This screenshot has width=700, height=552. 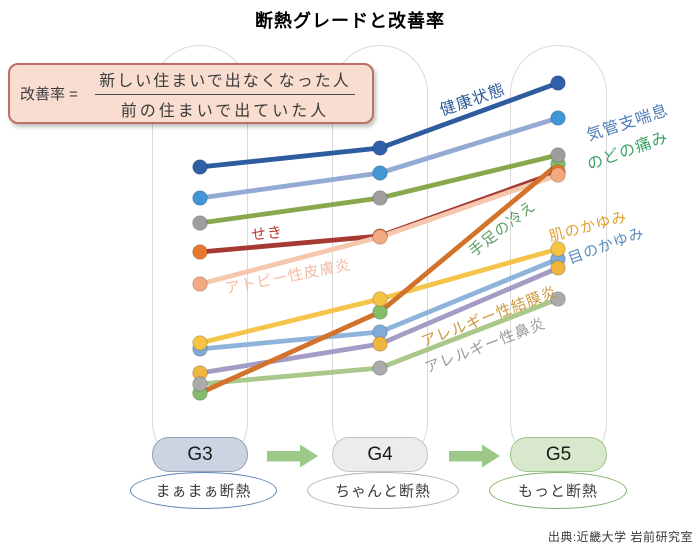 I want to click on formula-lhs: 改善率 =, so click(x=49, y=94).